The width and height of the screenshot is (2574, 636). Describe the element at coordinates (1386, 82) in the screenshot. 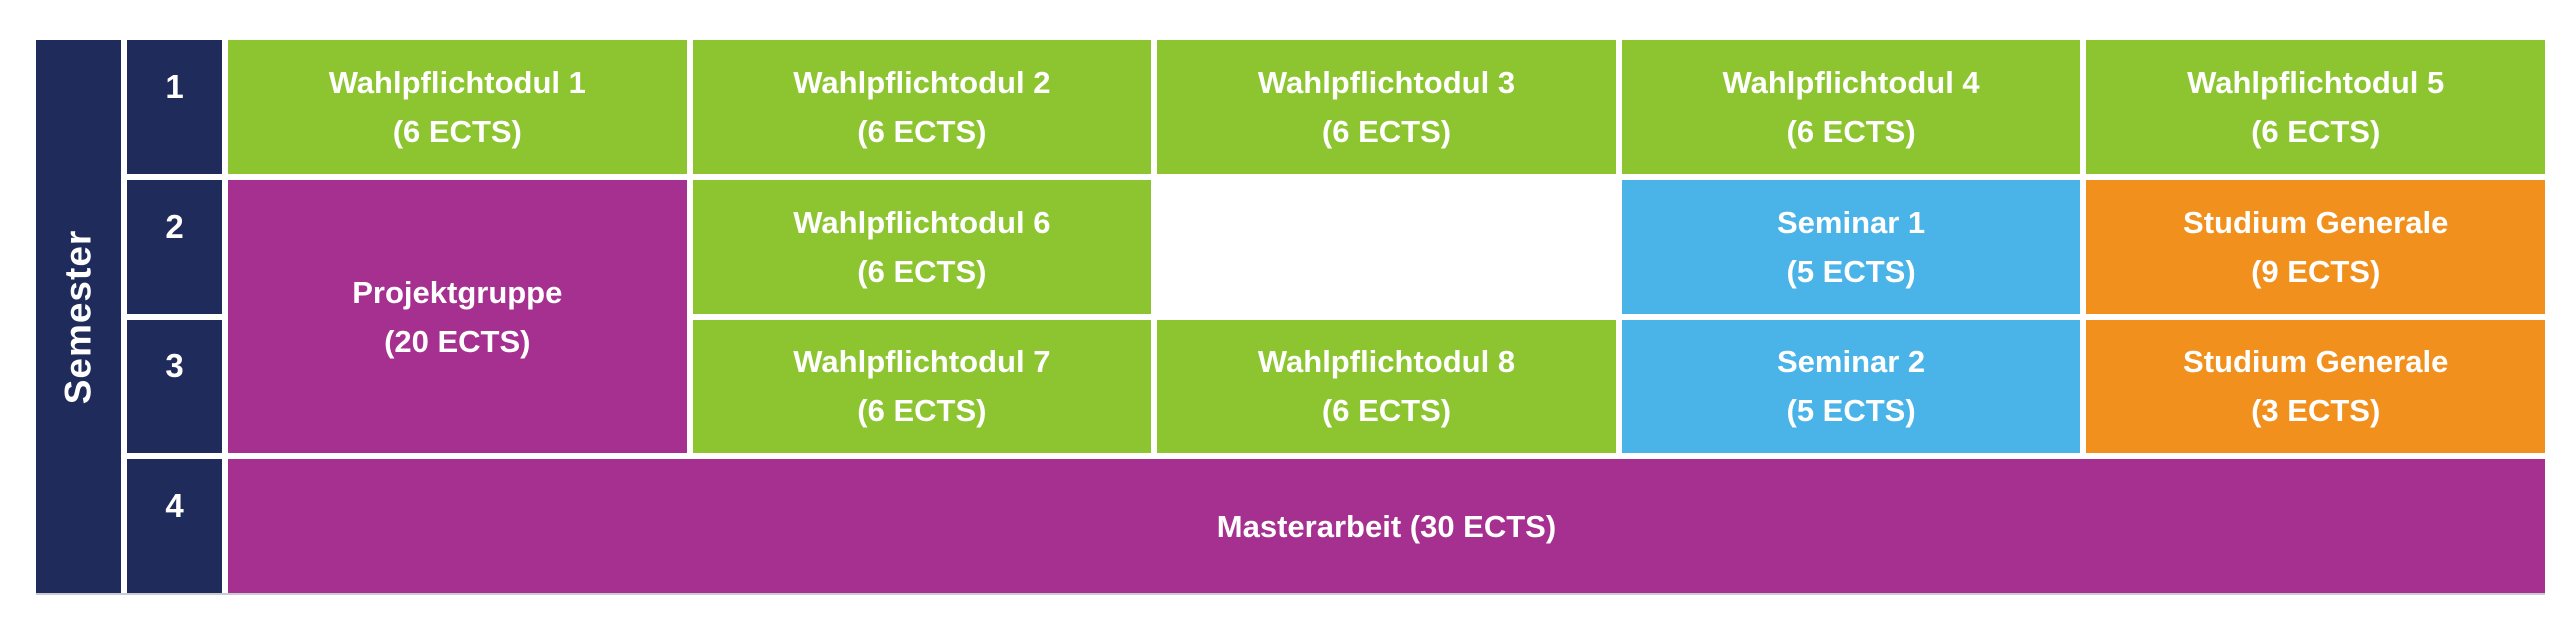

I see `cell-title: Wahlpflichtodul 3` at that location.